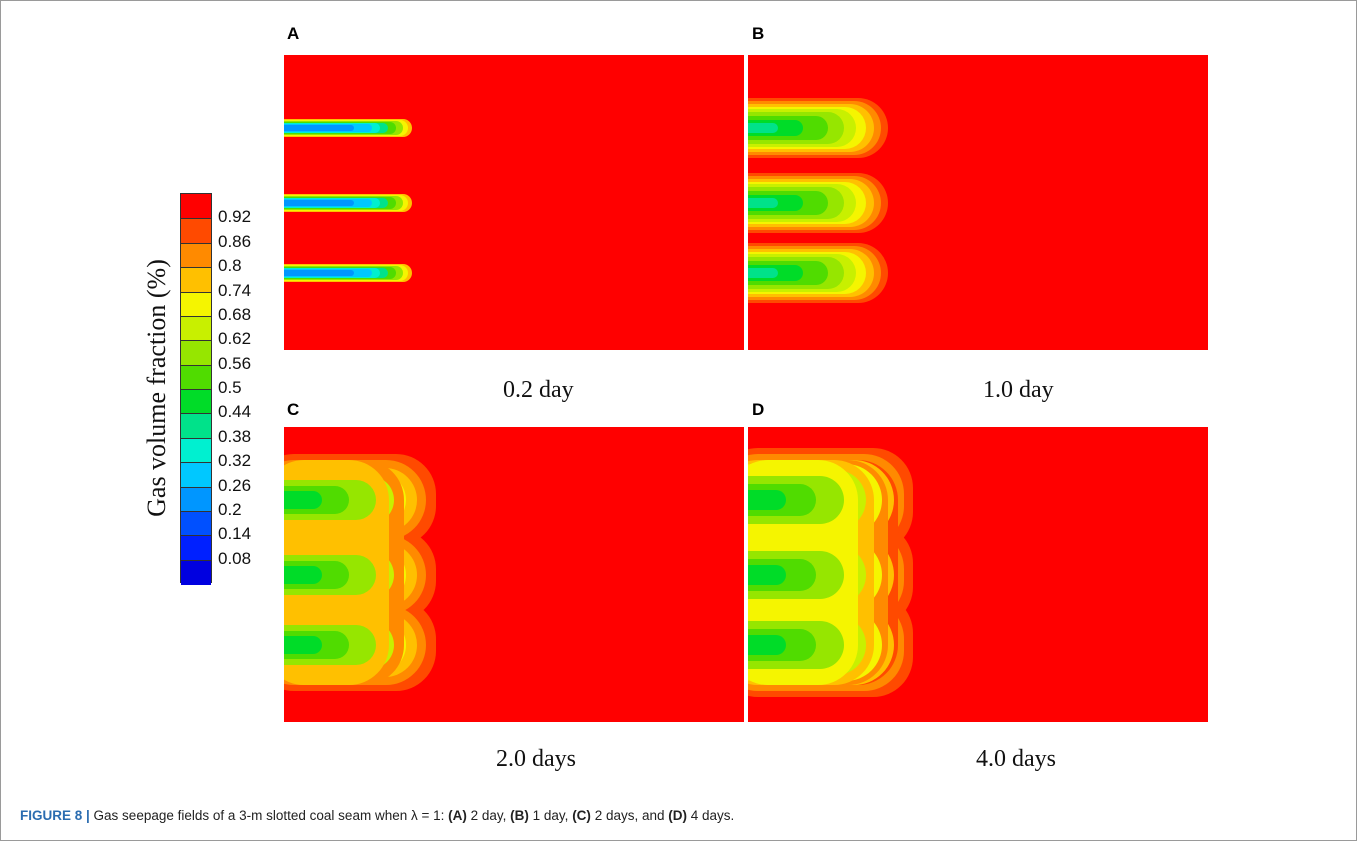 This screenshot has width=1357, height=841. I want to click on contour-panel-d, so click(978, 574).